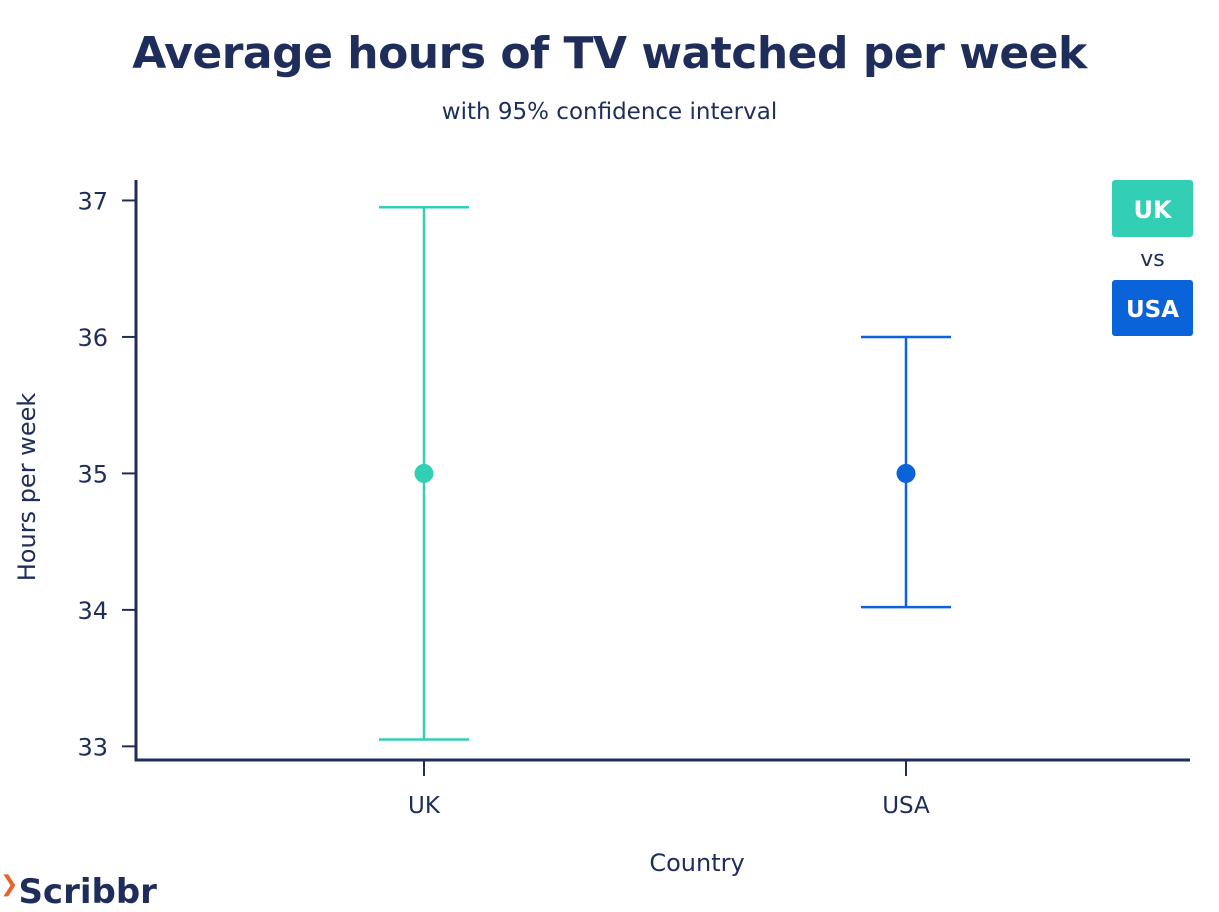 This screenshot has width=1219, height=912. I want to click on x-tick-label-usa: USA, so click(906, 806).